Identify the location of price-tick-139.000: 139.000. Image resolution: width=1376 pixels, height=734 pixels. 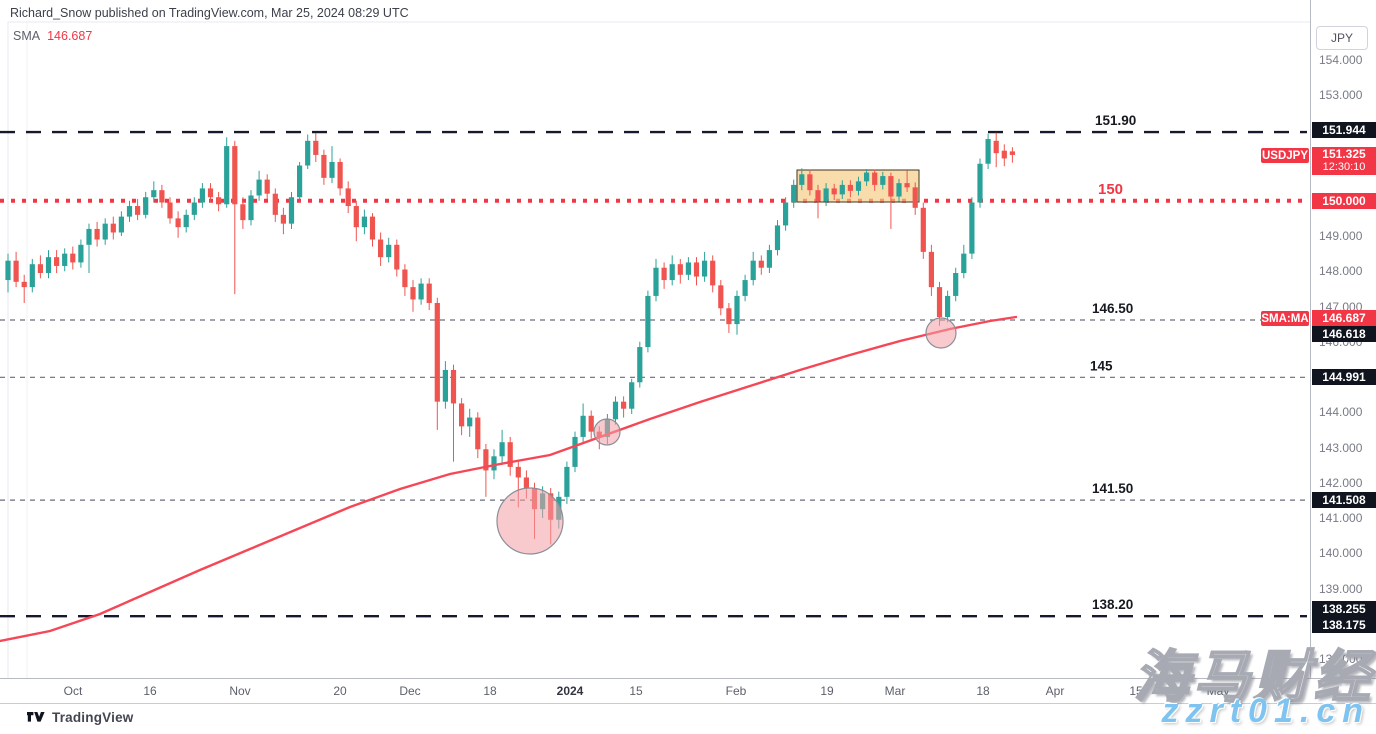
(1341, 588).